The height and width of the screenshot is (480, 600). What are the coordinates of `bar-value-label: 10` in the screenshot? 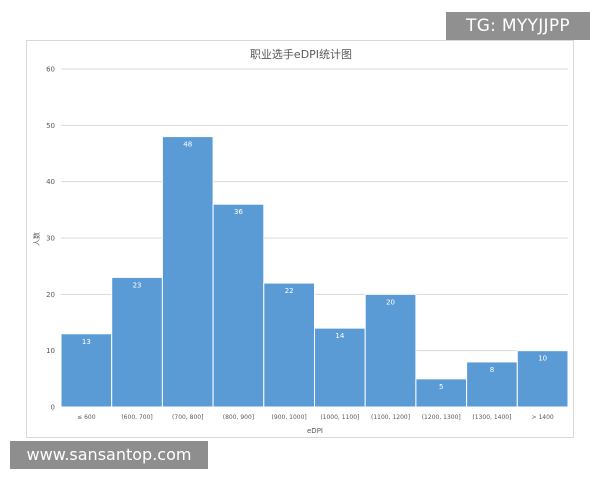 It's located at (542, 359).